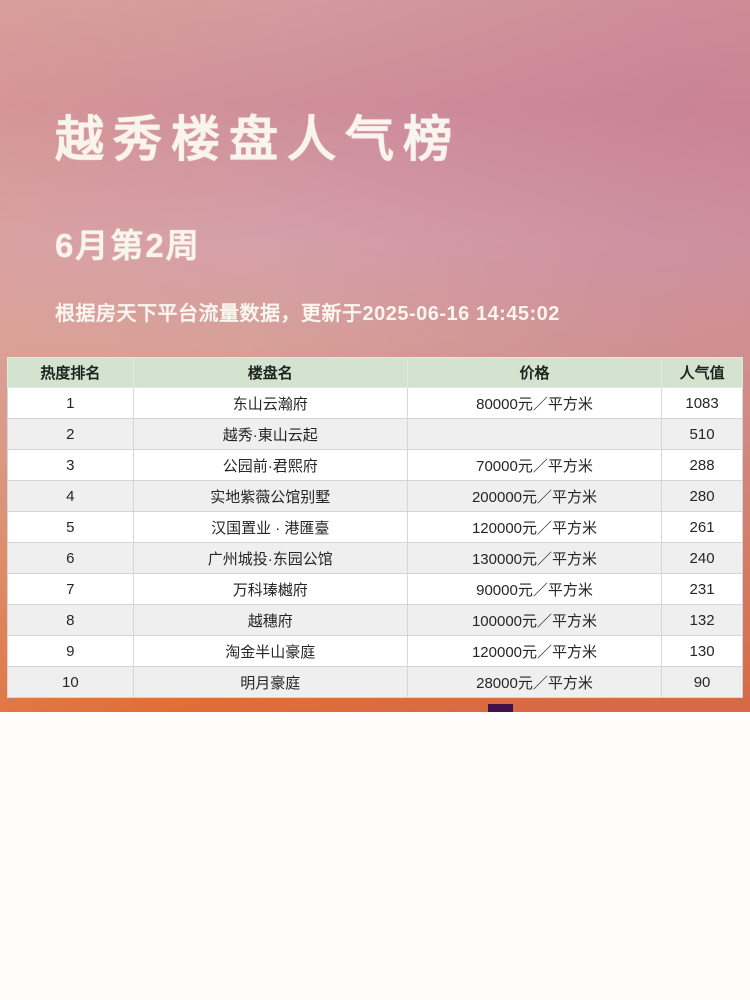 The image size is (750, 1000). What do you see at coordinates (702, 372) in the screenshot?
I see `header-popularity: 人气值` at bounding box center [702, 372].